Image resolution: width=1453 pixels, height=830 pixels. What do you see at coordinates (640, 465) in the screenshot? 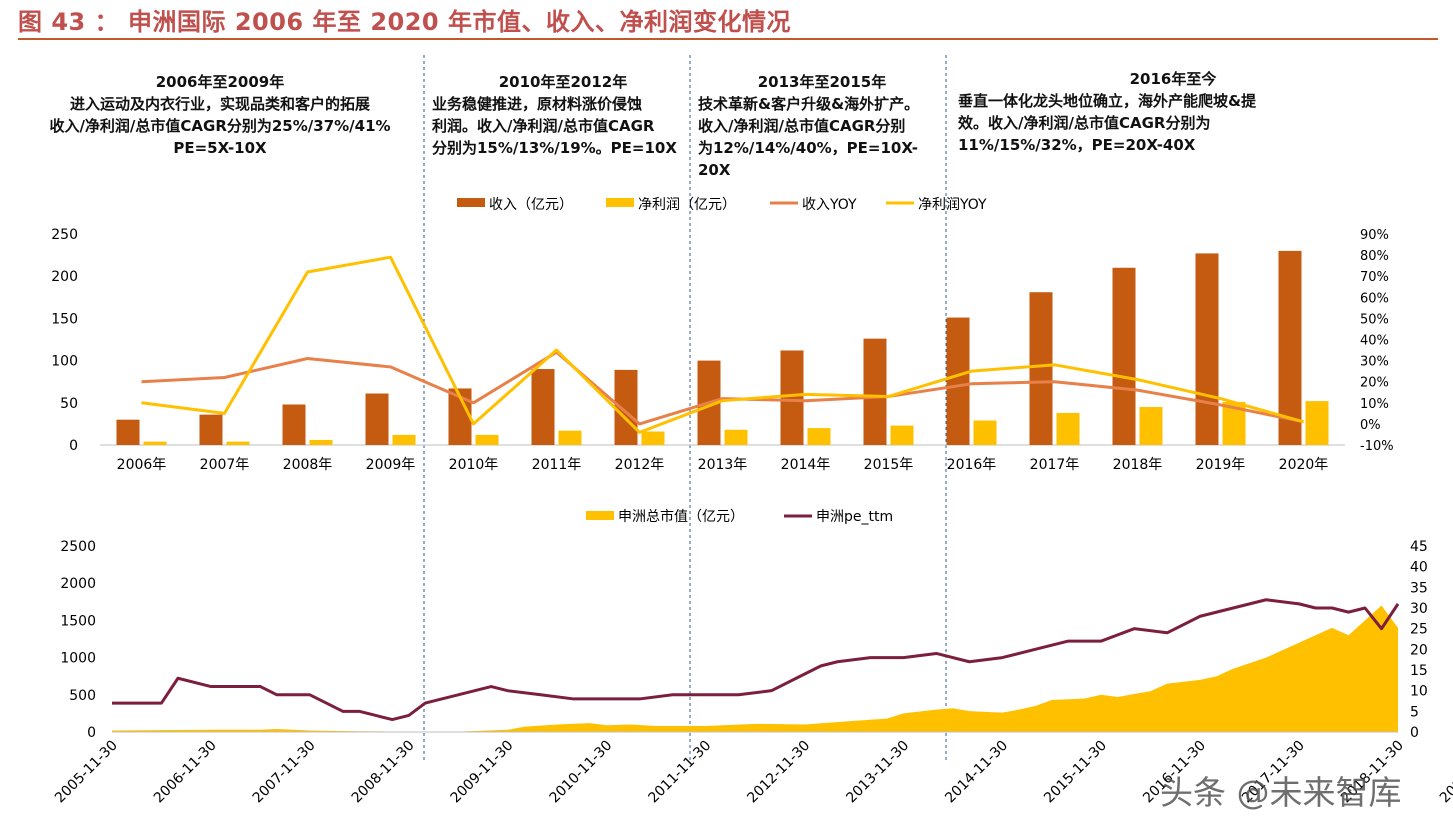
I see `chart1-category-label: 2012年` at bounding box center [640, 465].